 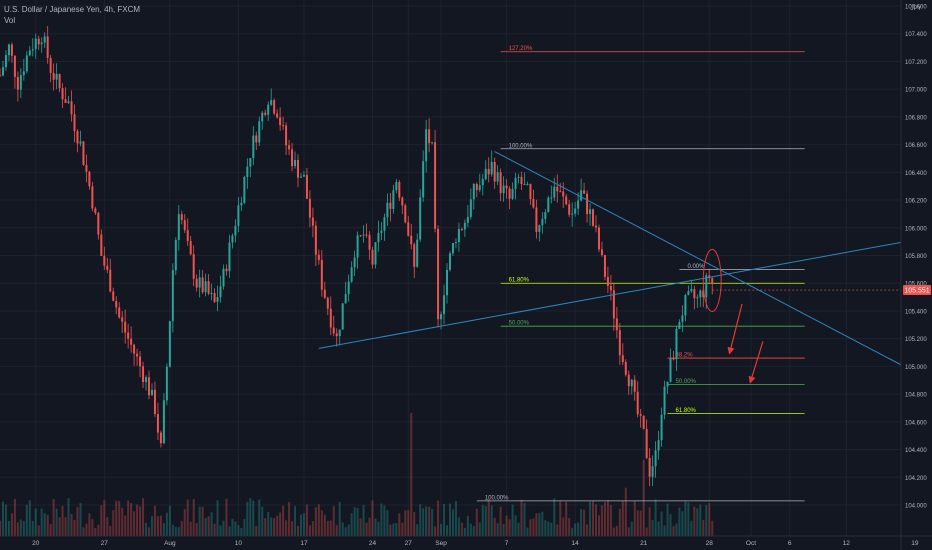 What do you see at coordinates (72, 15) in the screenshot?
I see `chart-legend: U.S. Dollar / Japanese Yen, 4h, FXCM Vol` at bounding box center [72, 15].